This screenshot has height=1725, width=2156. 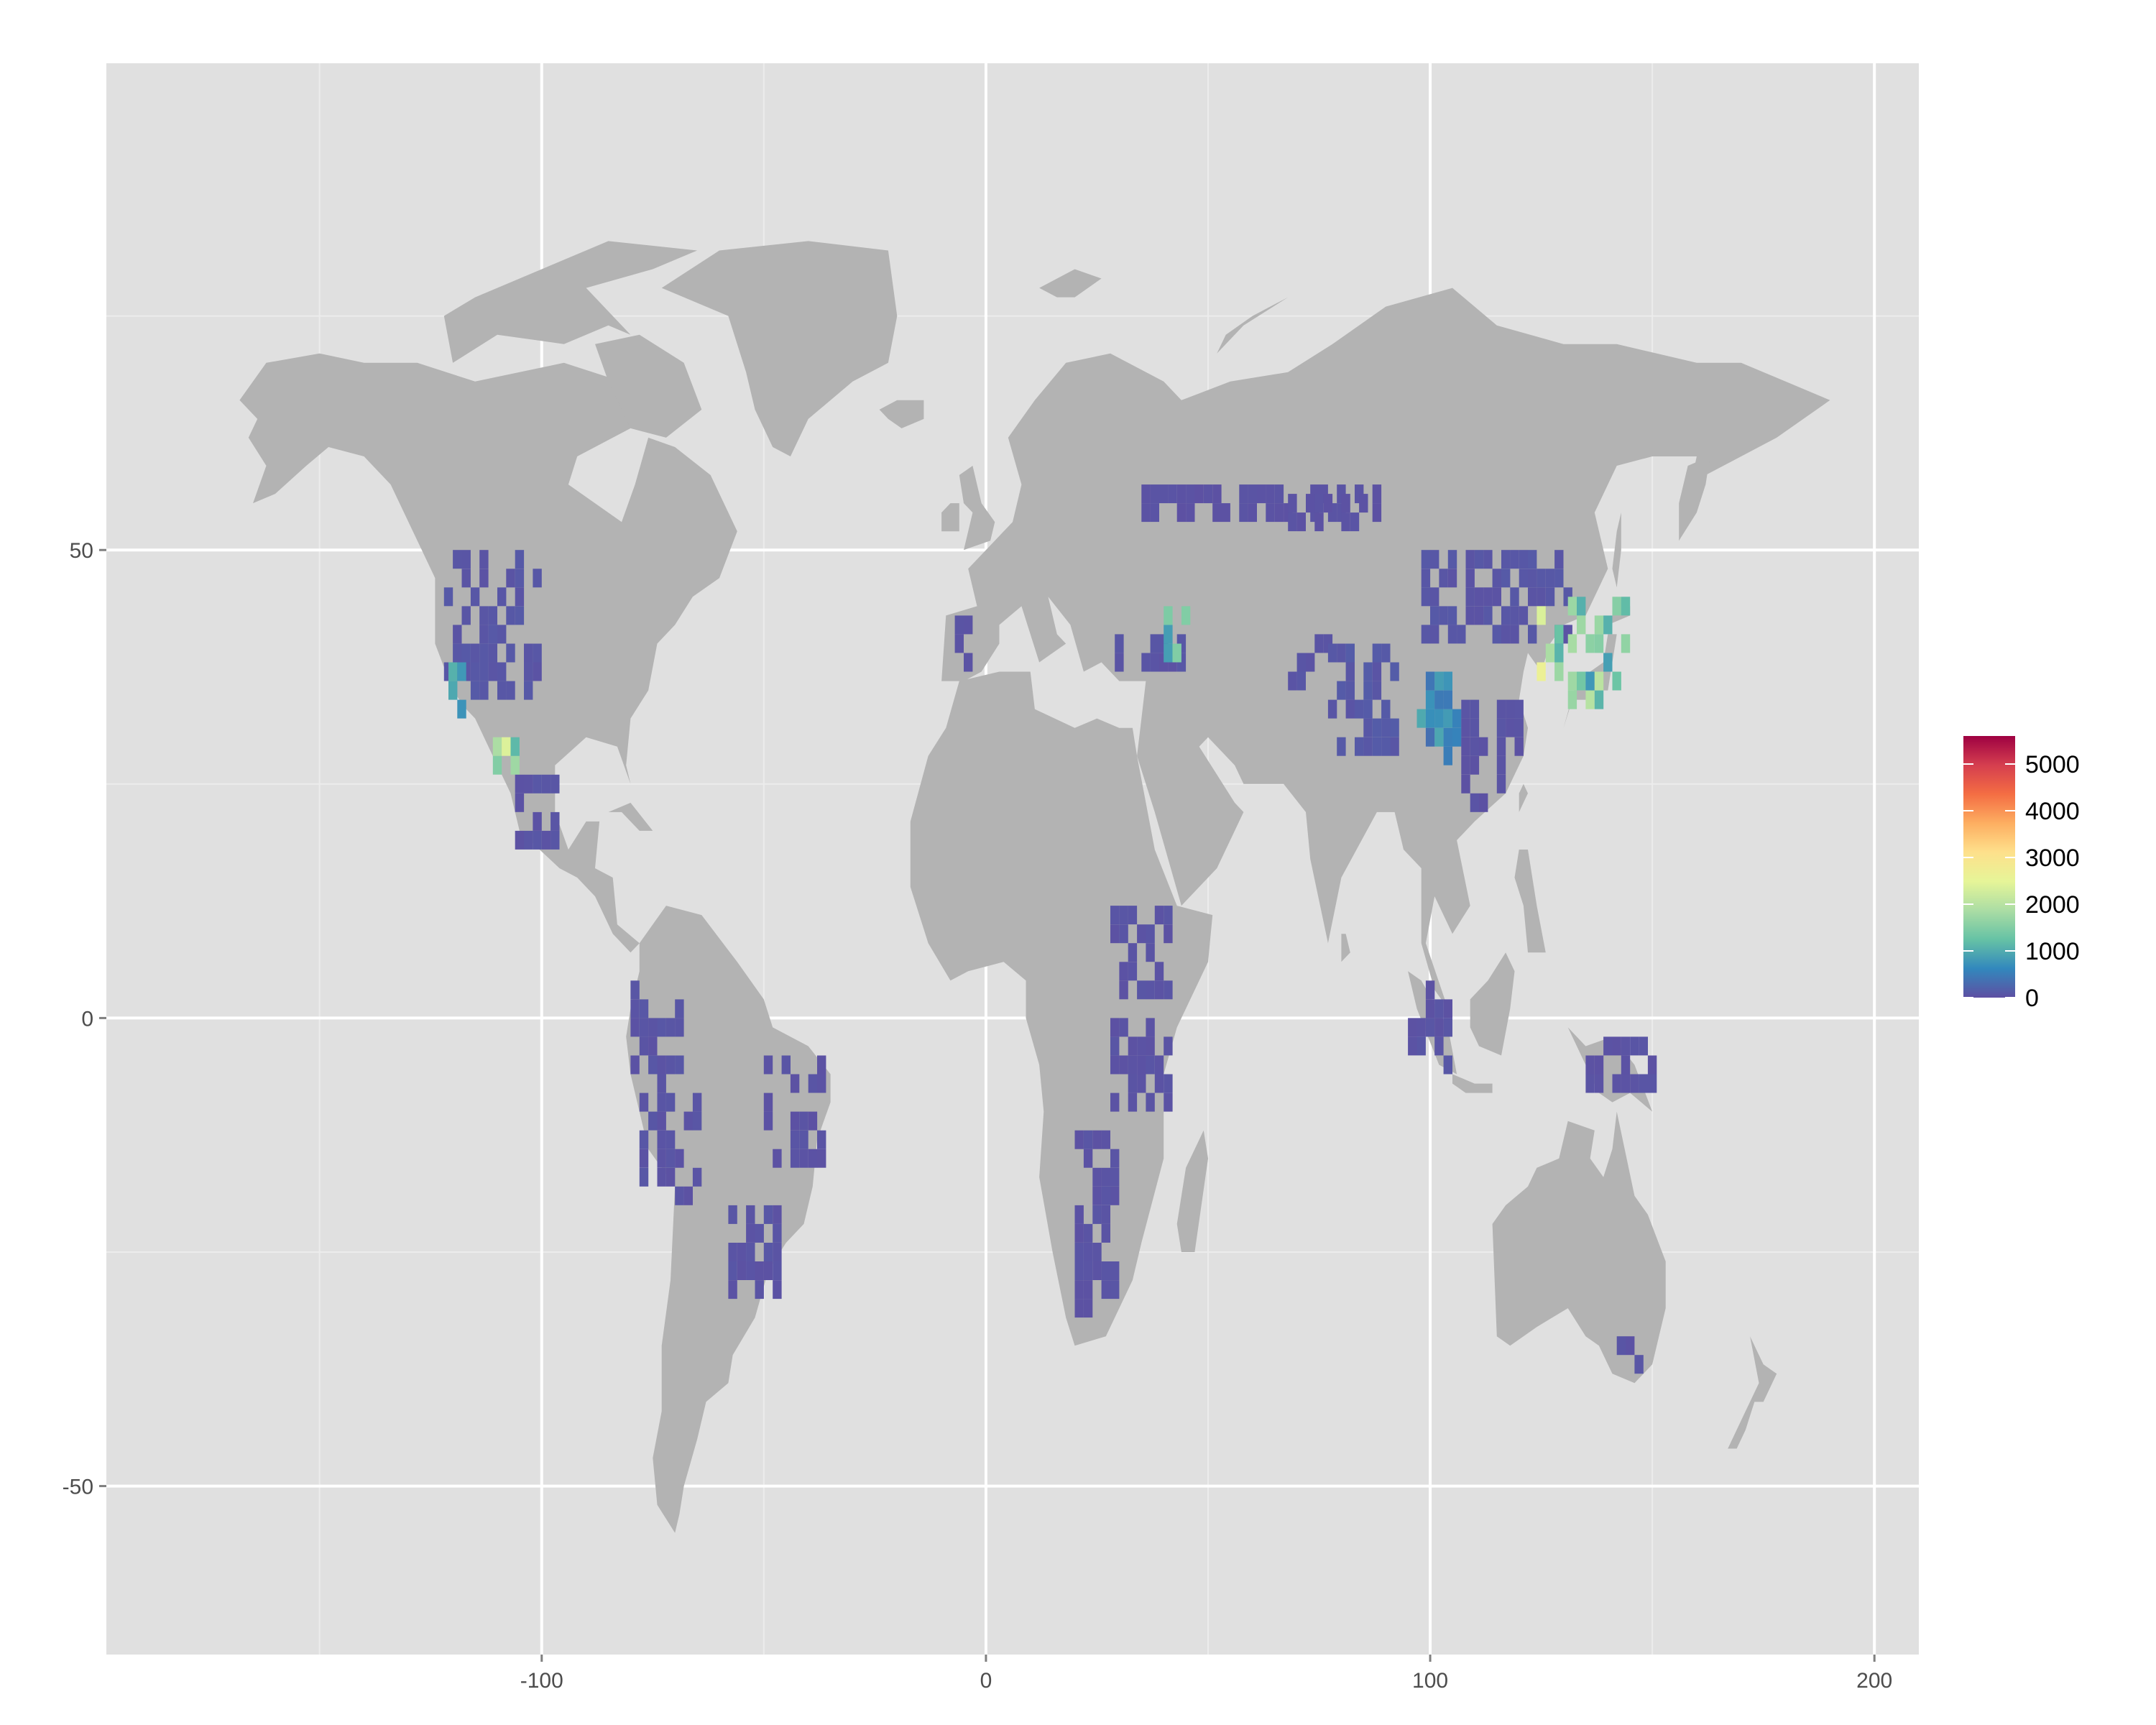 What do you see at coordinates (1070, 283) in the screenshot?
I see `svalbard-landmass` at bounding box center [1070, 283].